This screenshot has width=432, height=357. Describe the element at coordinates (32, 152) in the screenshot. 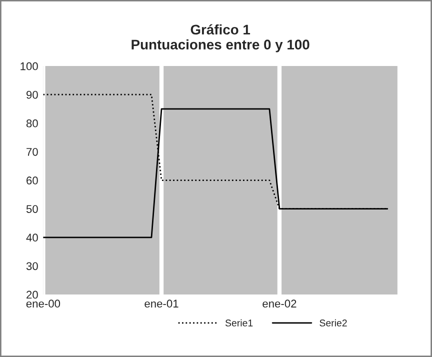

I see `y-tick-label: 70` at that location.